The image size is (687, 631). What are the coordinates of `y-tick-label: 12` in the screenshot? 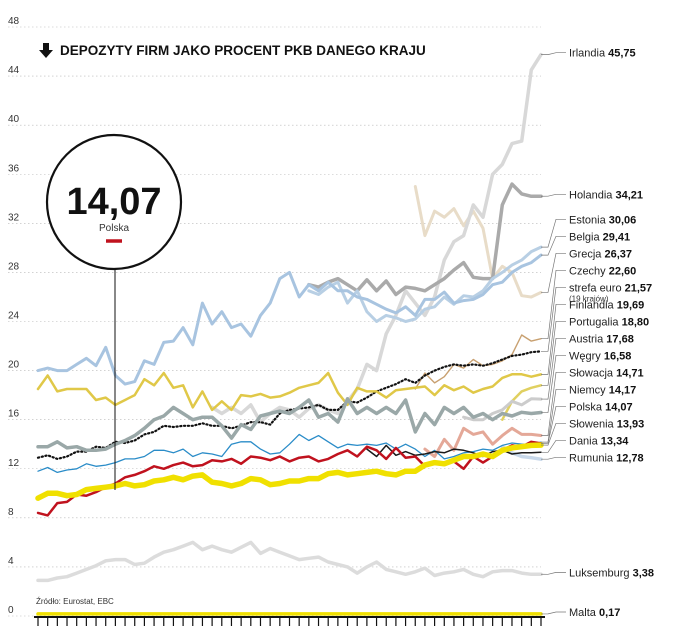 It's located at (14, 463).